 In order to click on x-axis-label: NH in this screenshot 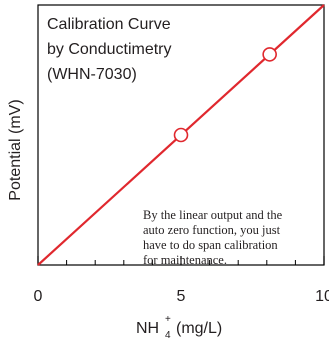, I will do `click(147, 328)`.